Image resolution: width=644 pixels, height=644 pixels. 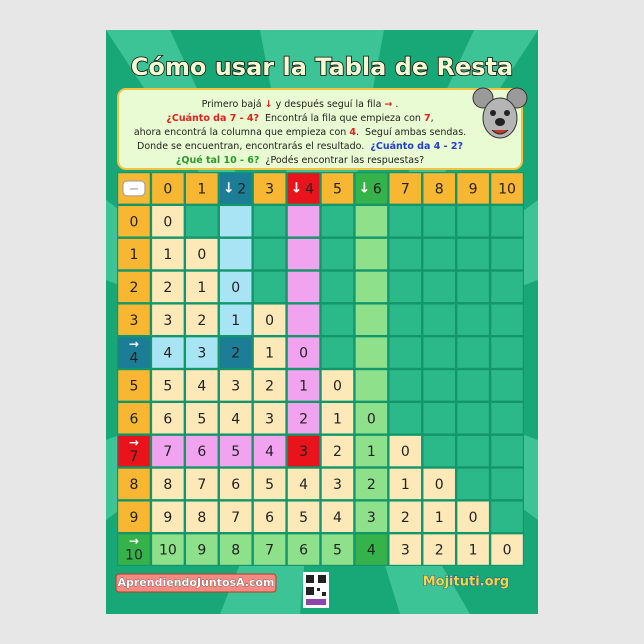 I want to click on column-label: 3, so click(x=269, y=189).